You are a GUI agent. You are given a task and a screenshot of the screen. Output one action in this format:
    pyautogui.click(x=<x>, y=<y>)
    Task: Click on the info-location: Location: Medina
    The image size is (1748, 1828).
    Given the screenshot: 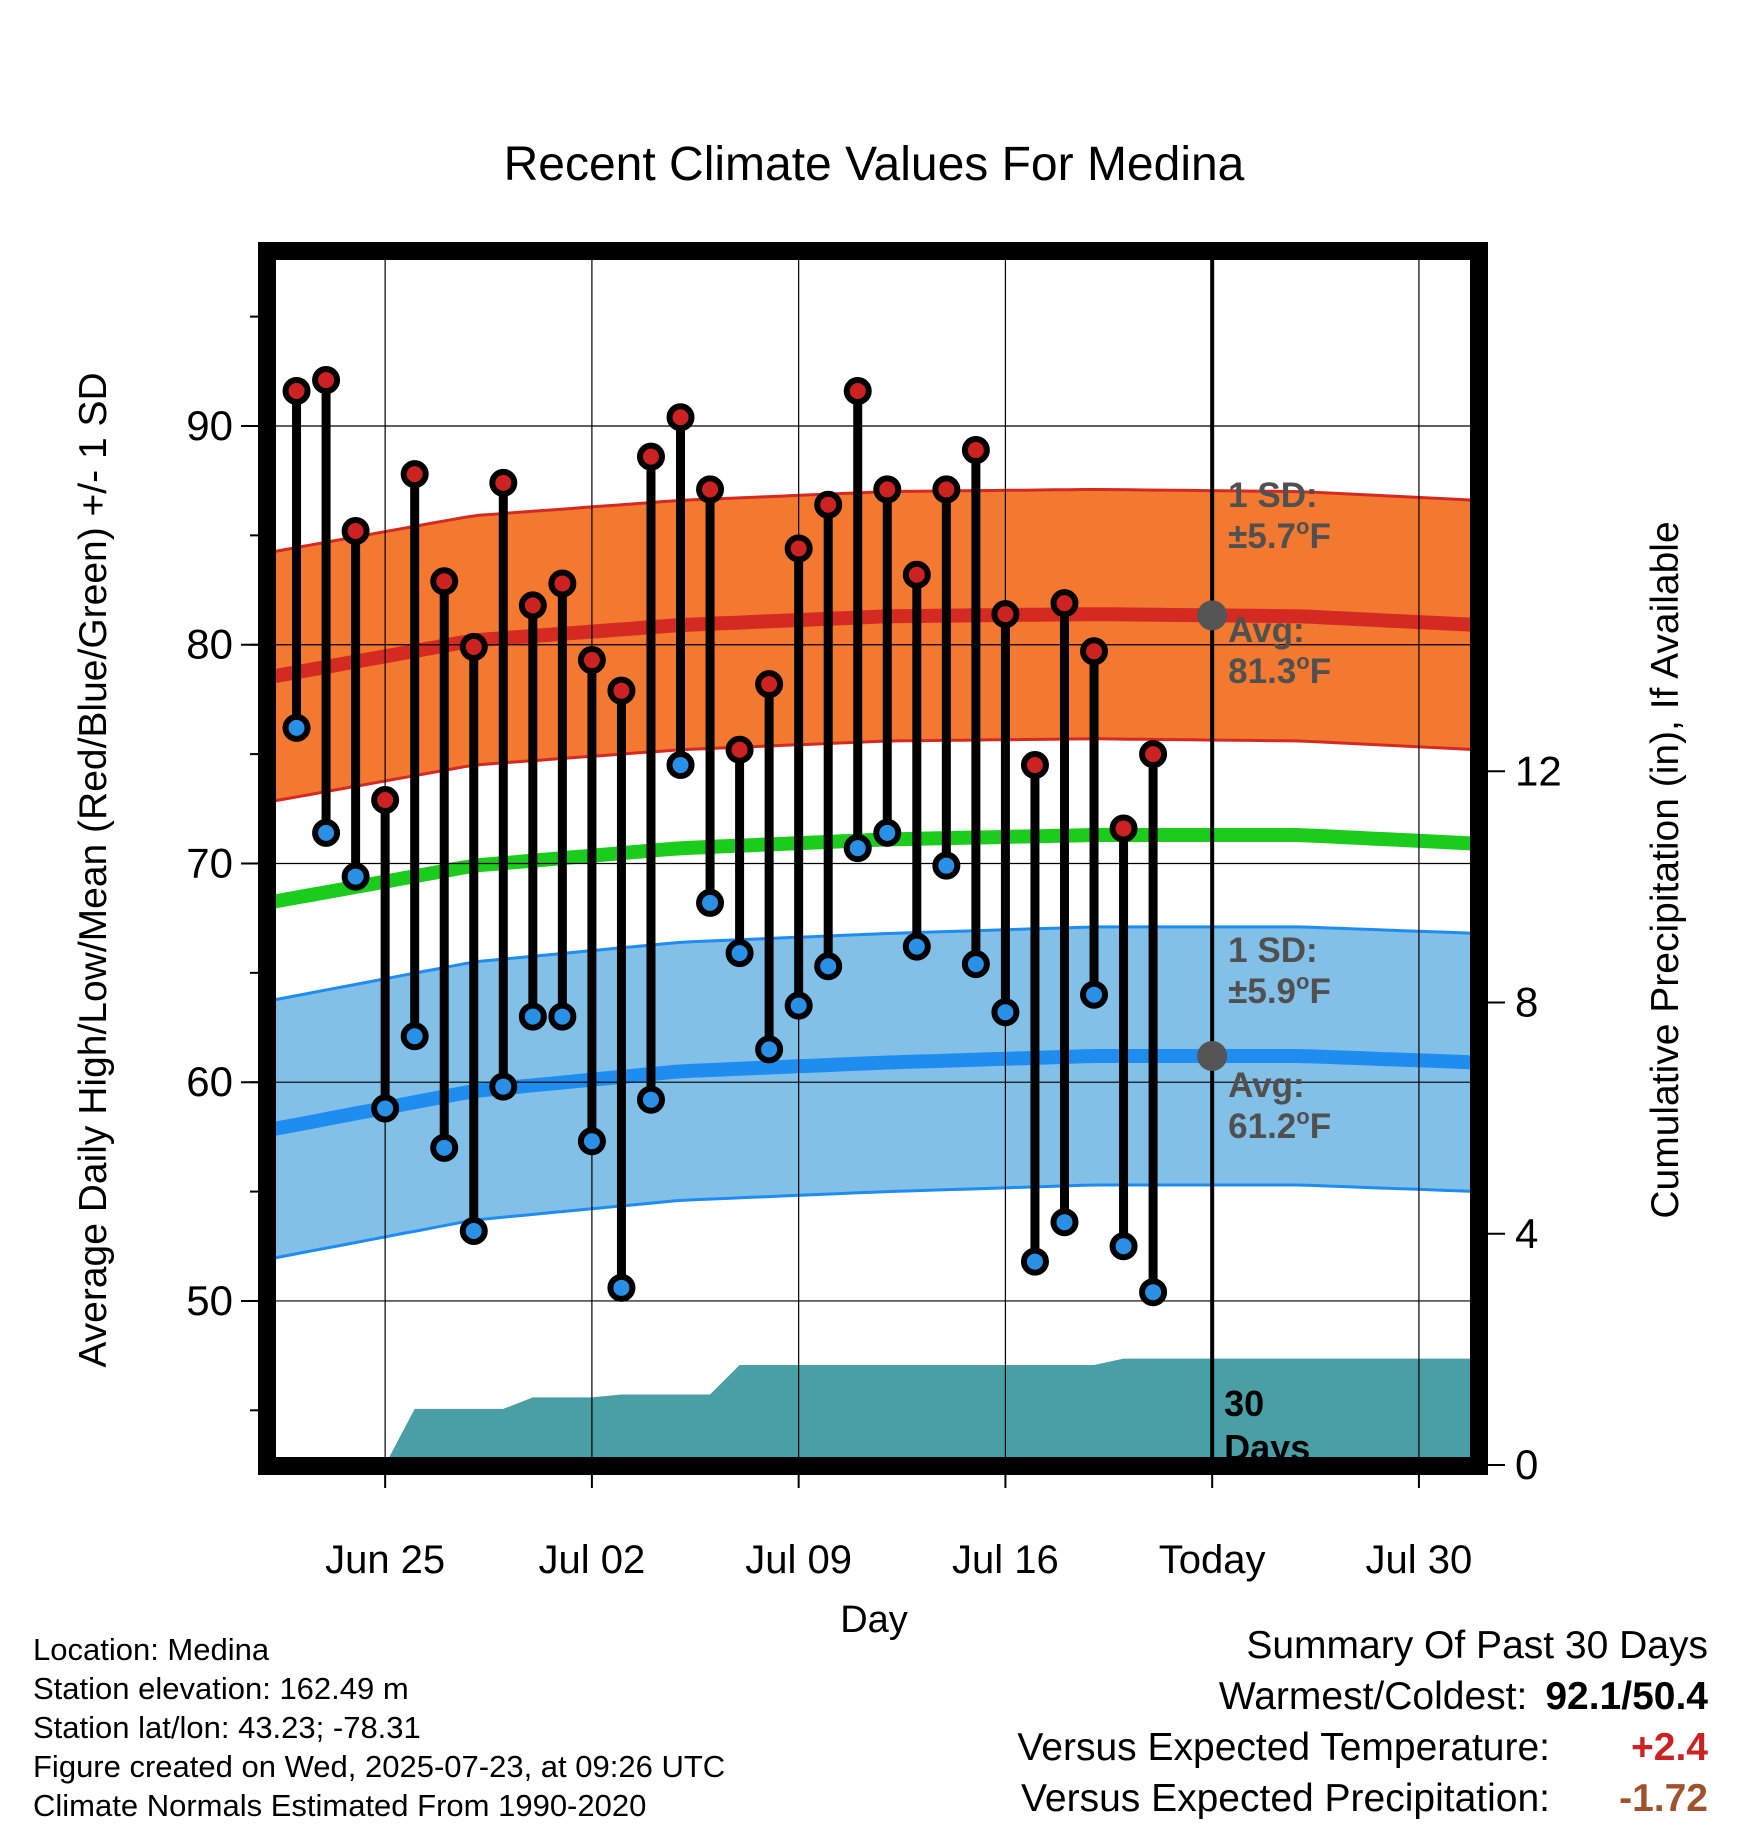 What is the action you would take?
    pyautogui.click(x=151, y=1649)
    